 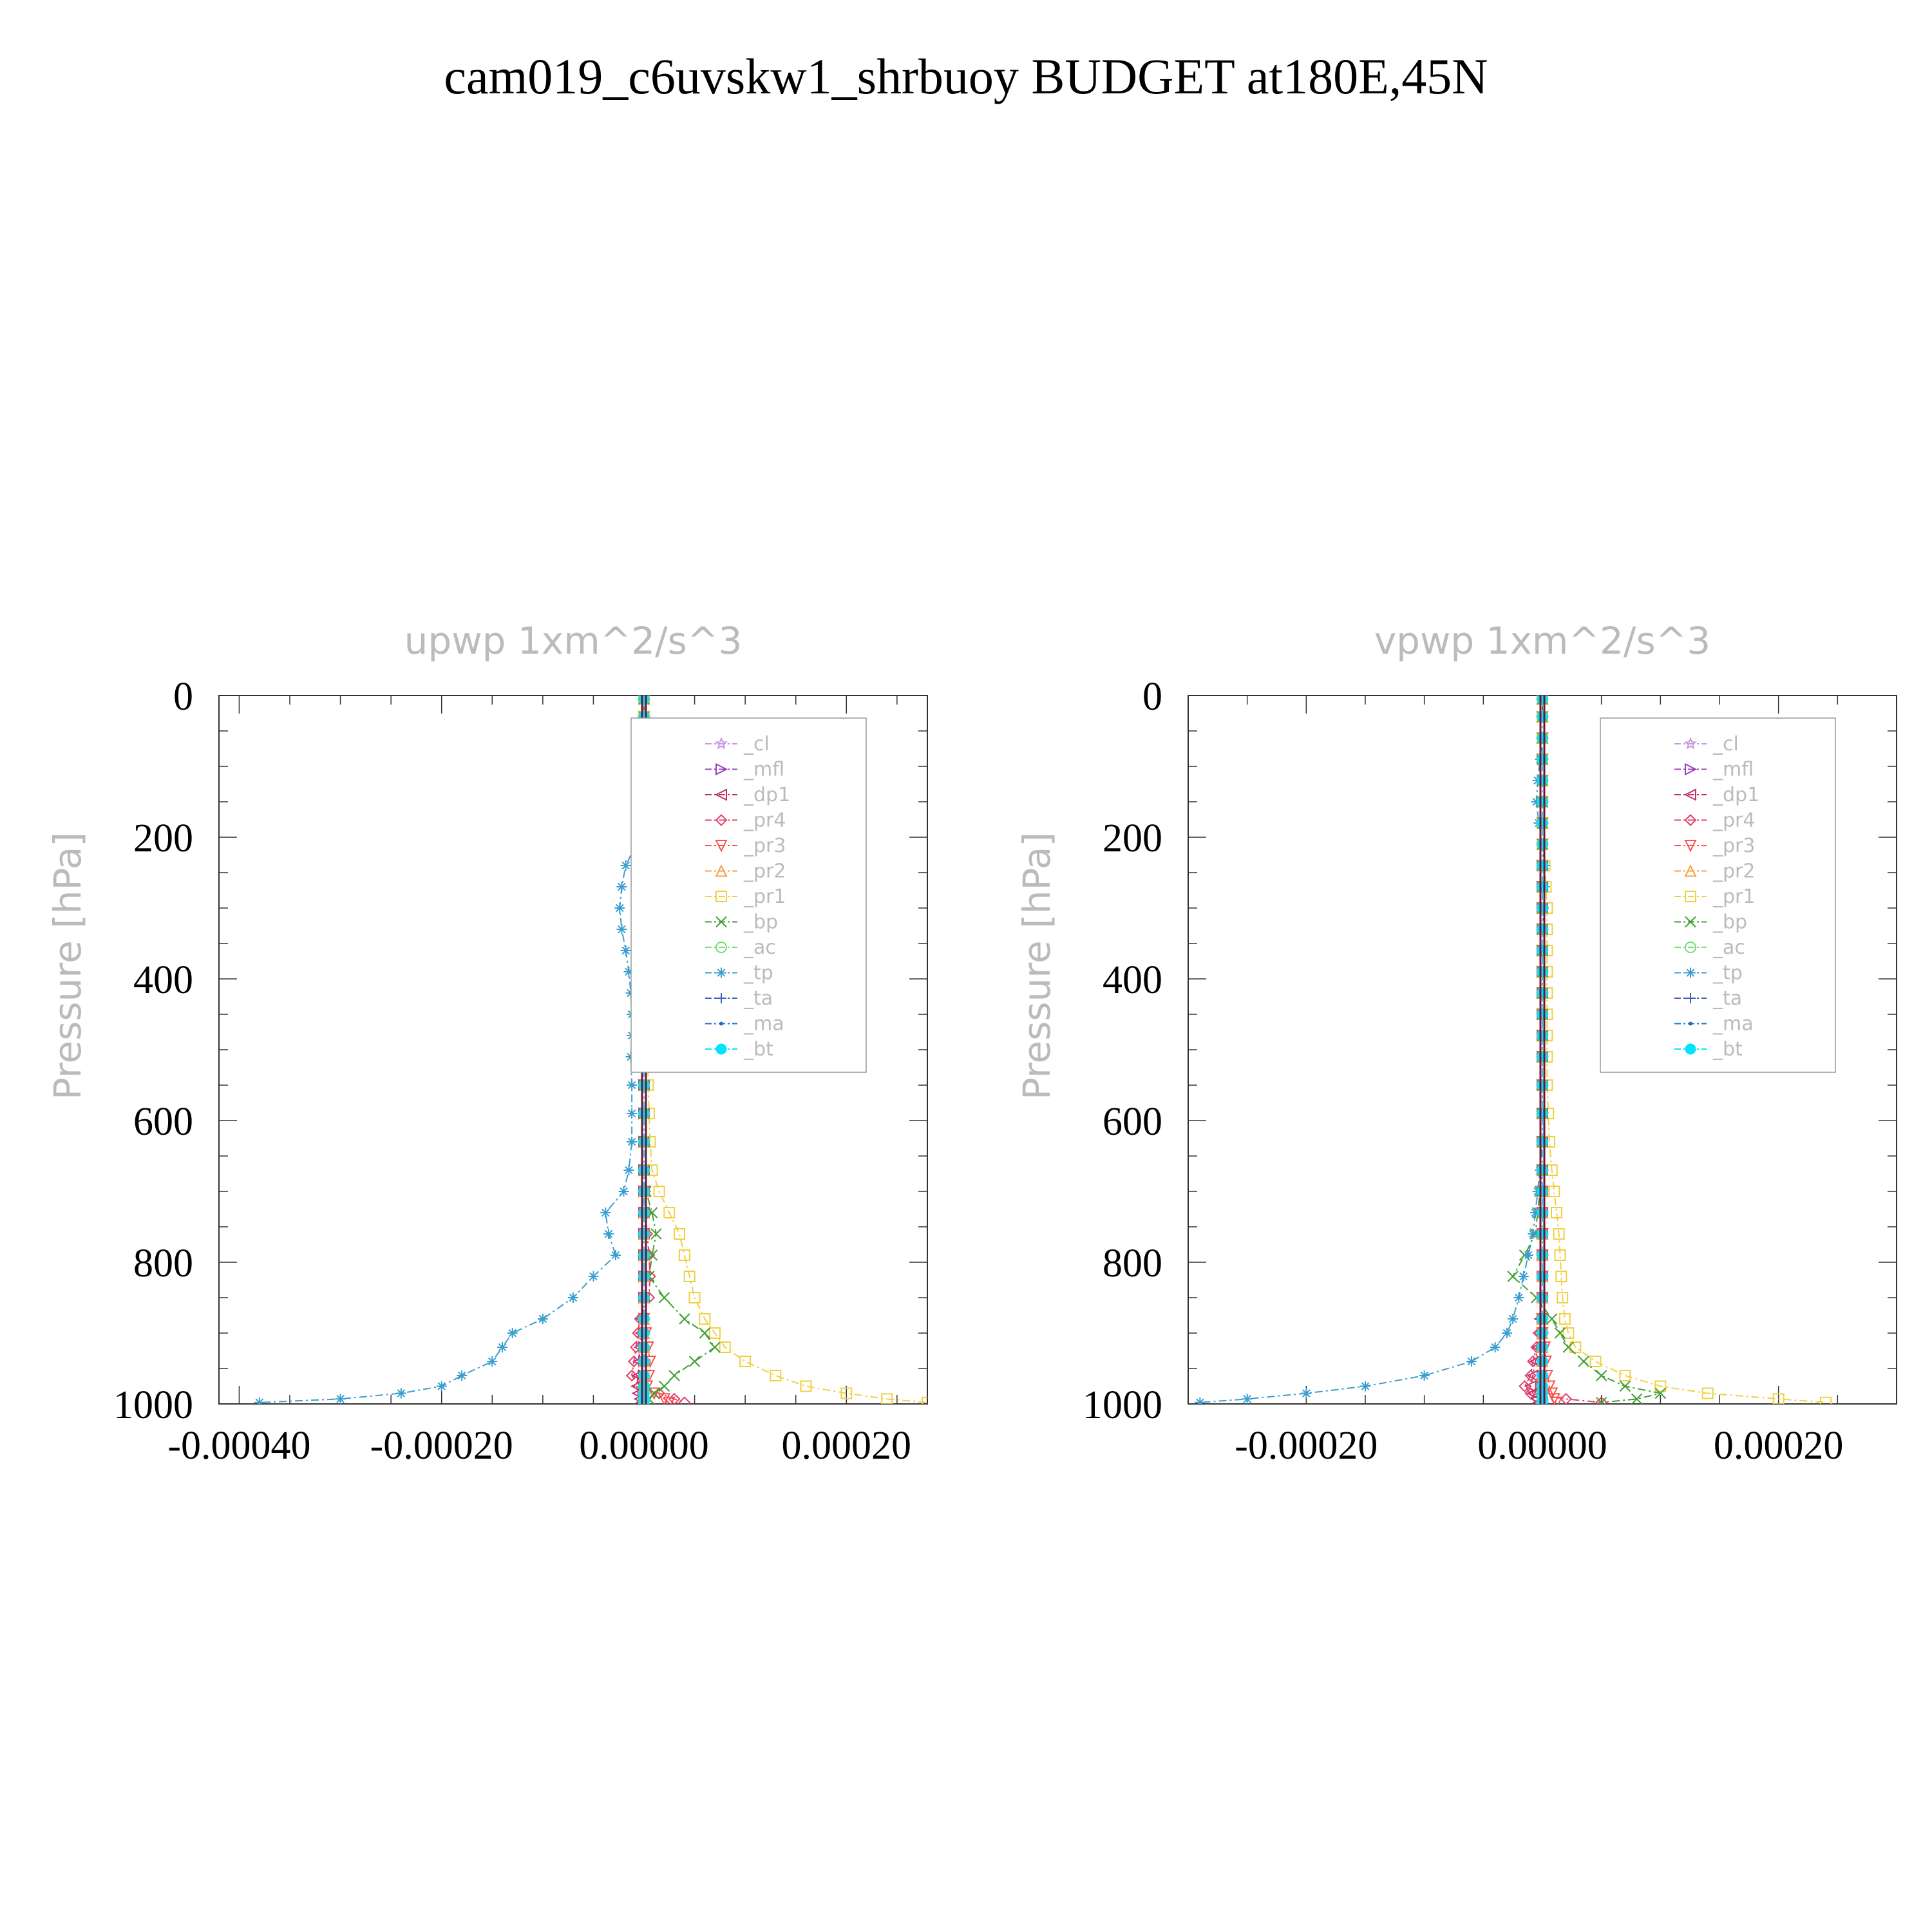 What do you see at coordinates (1373, 1051) in the screenshot?
I see `series-line-tp` at bounding box center [1373, 1051].